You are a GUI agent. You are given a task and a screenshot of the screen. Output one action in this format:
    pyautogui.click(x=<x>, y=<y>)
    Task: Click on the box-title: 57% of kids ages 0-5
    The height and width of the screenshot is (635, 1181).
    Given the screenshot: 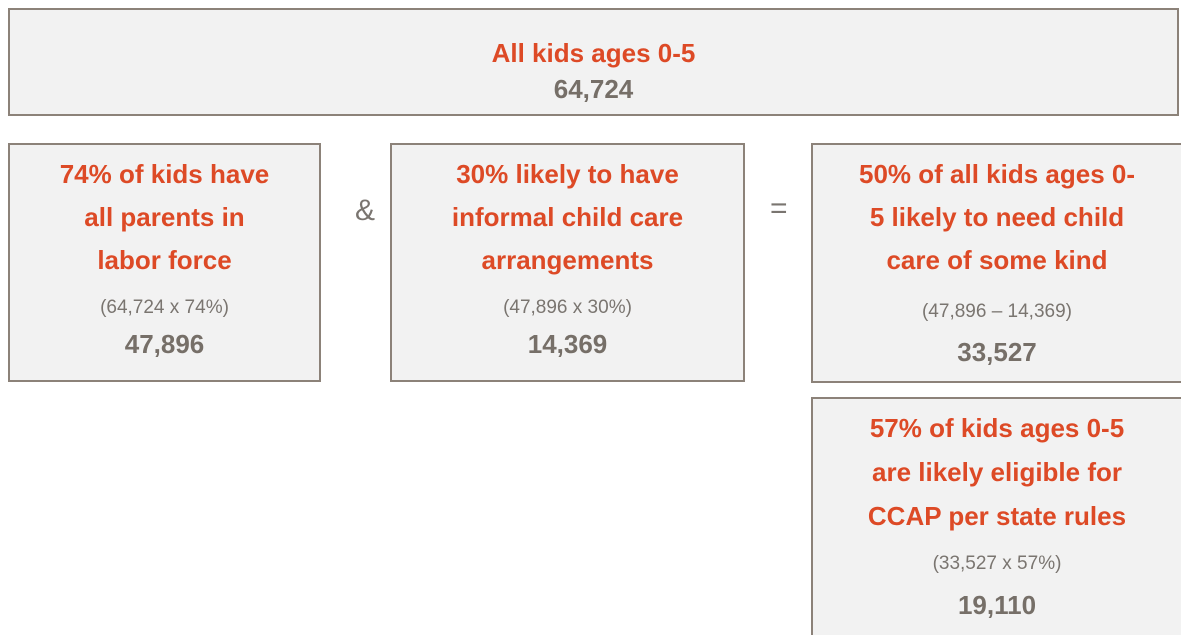 What is the action you would take?
    pyautogui.click(x=997, y=428)
    